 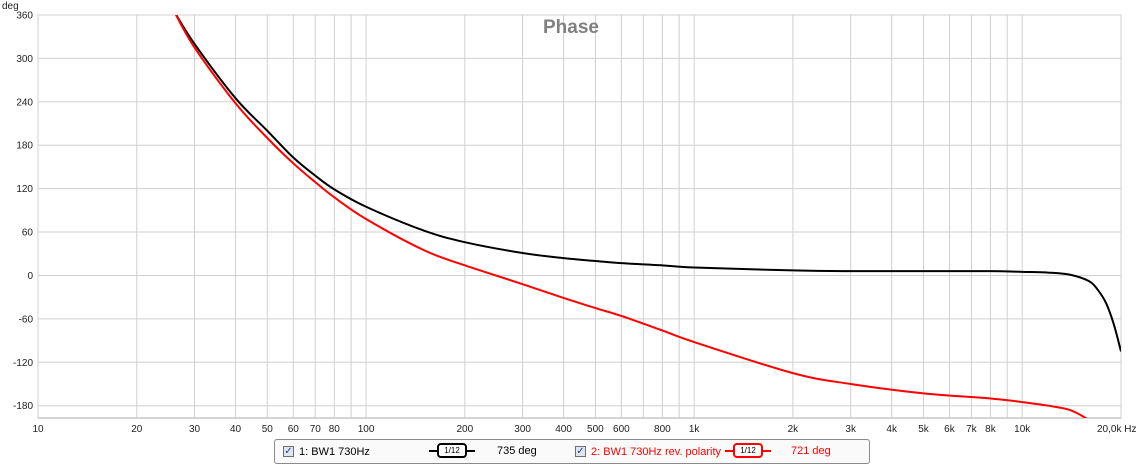 I want to click on y-tick-label: 240, so click(x=24, y=102).